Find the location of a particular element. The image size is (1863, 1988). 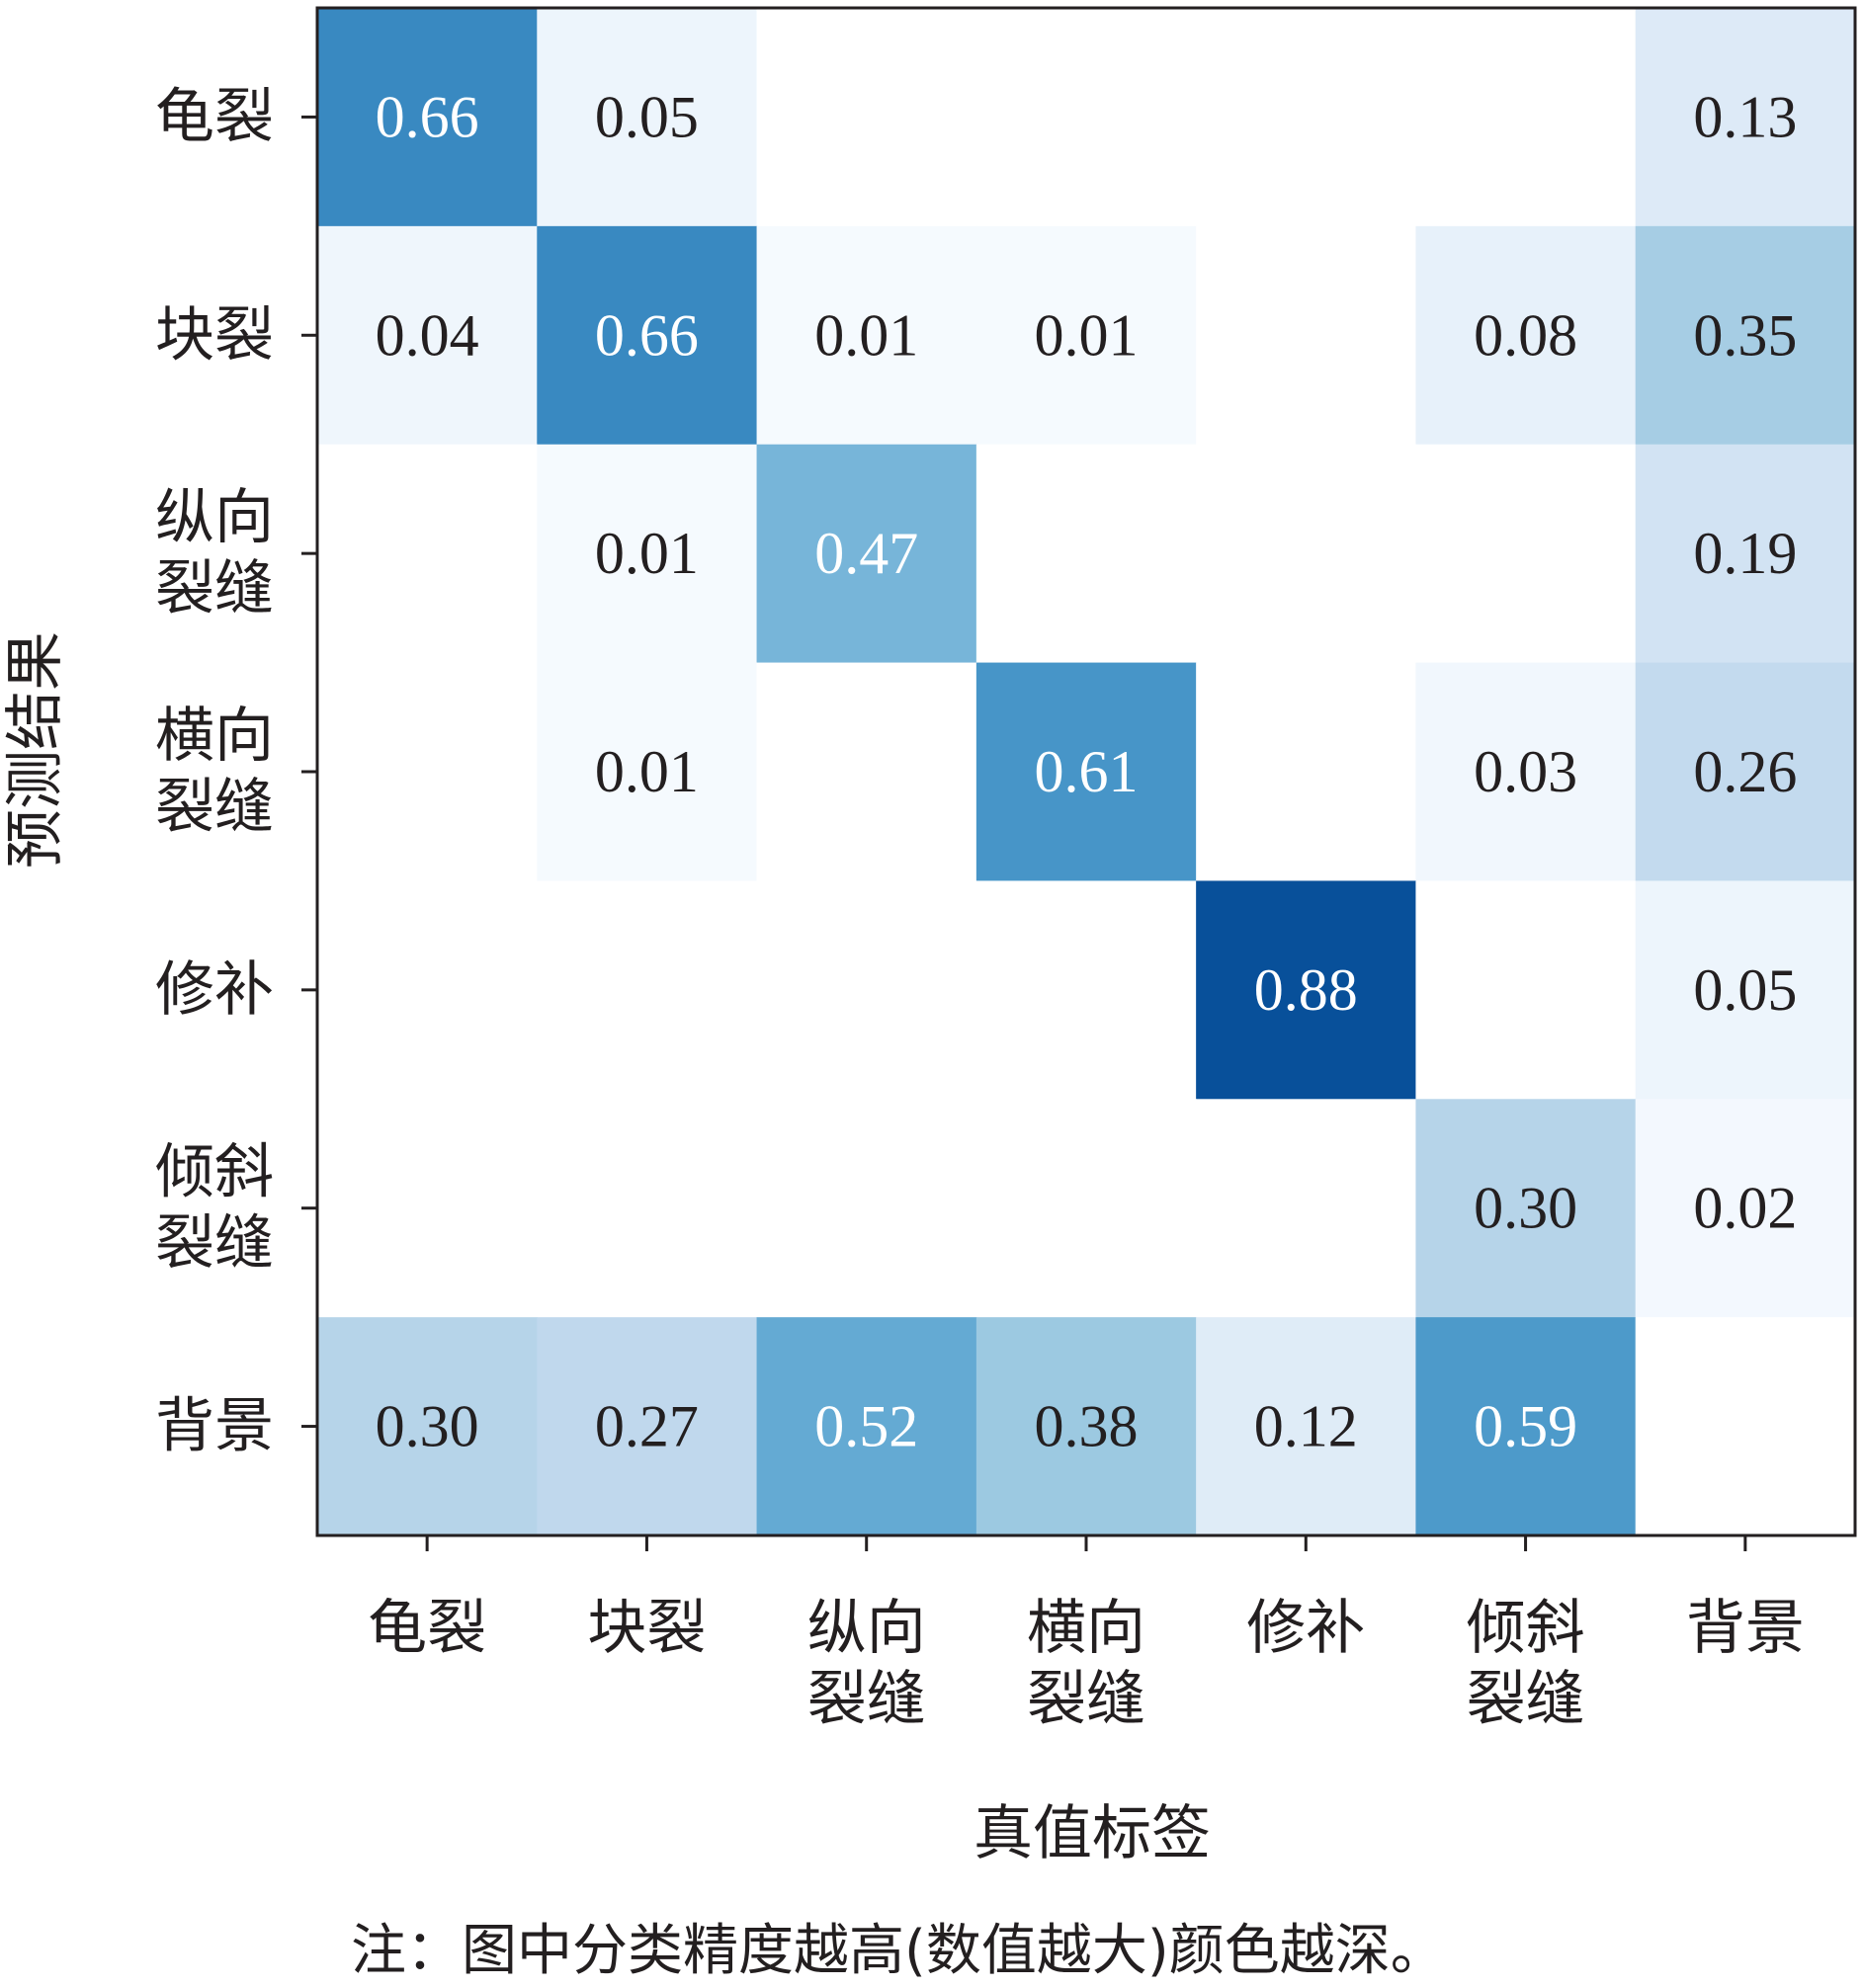

x-tick-label: 纵向 is located at coordinates (866, 1628).